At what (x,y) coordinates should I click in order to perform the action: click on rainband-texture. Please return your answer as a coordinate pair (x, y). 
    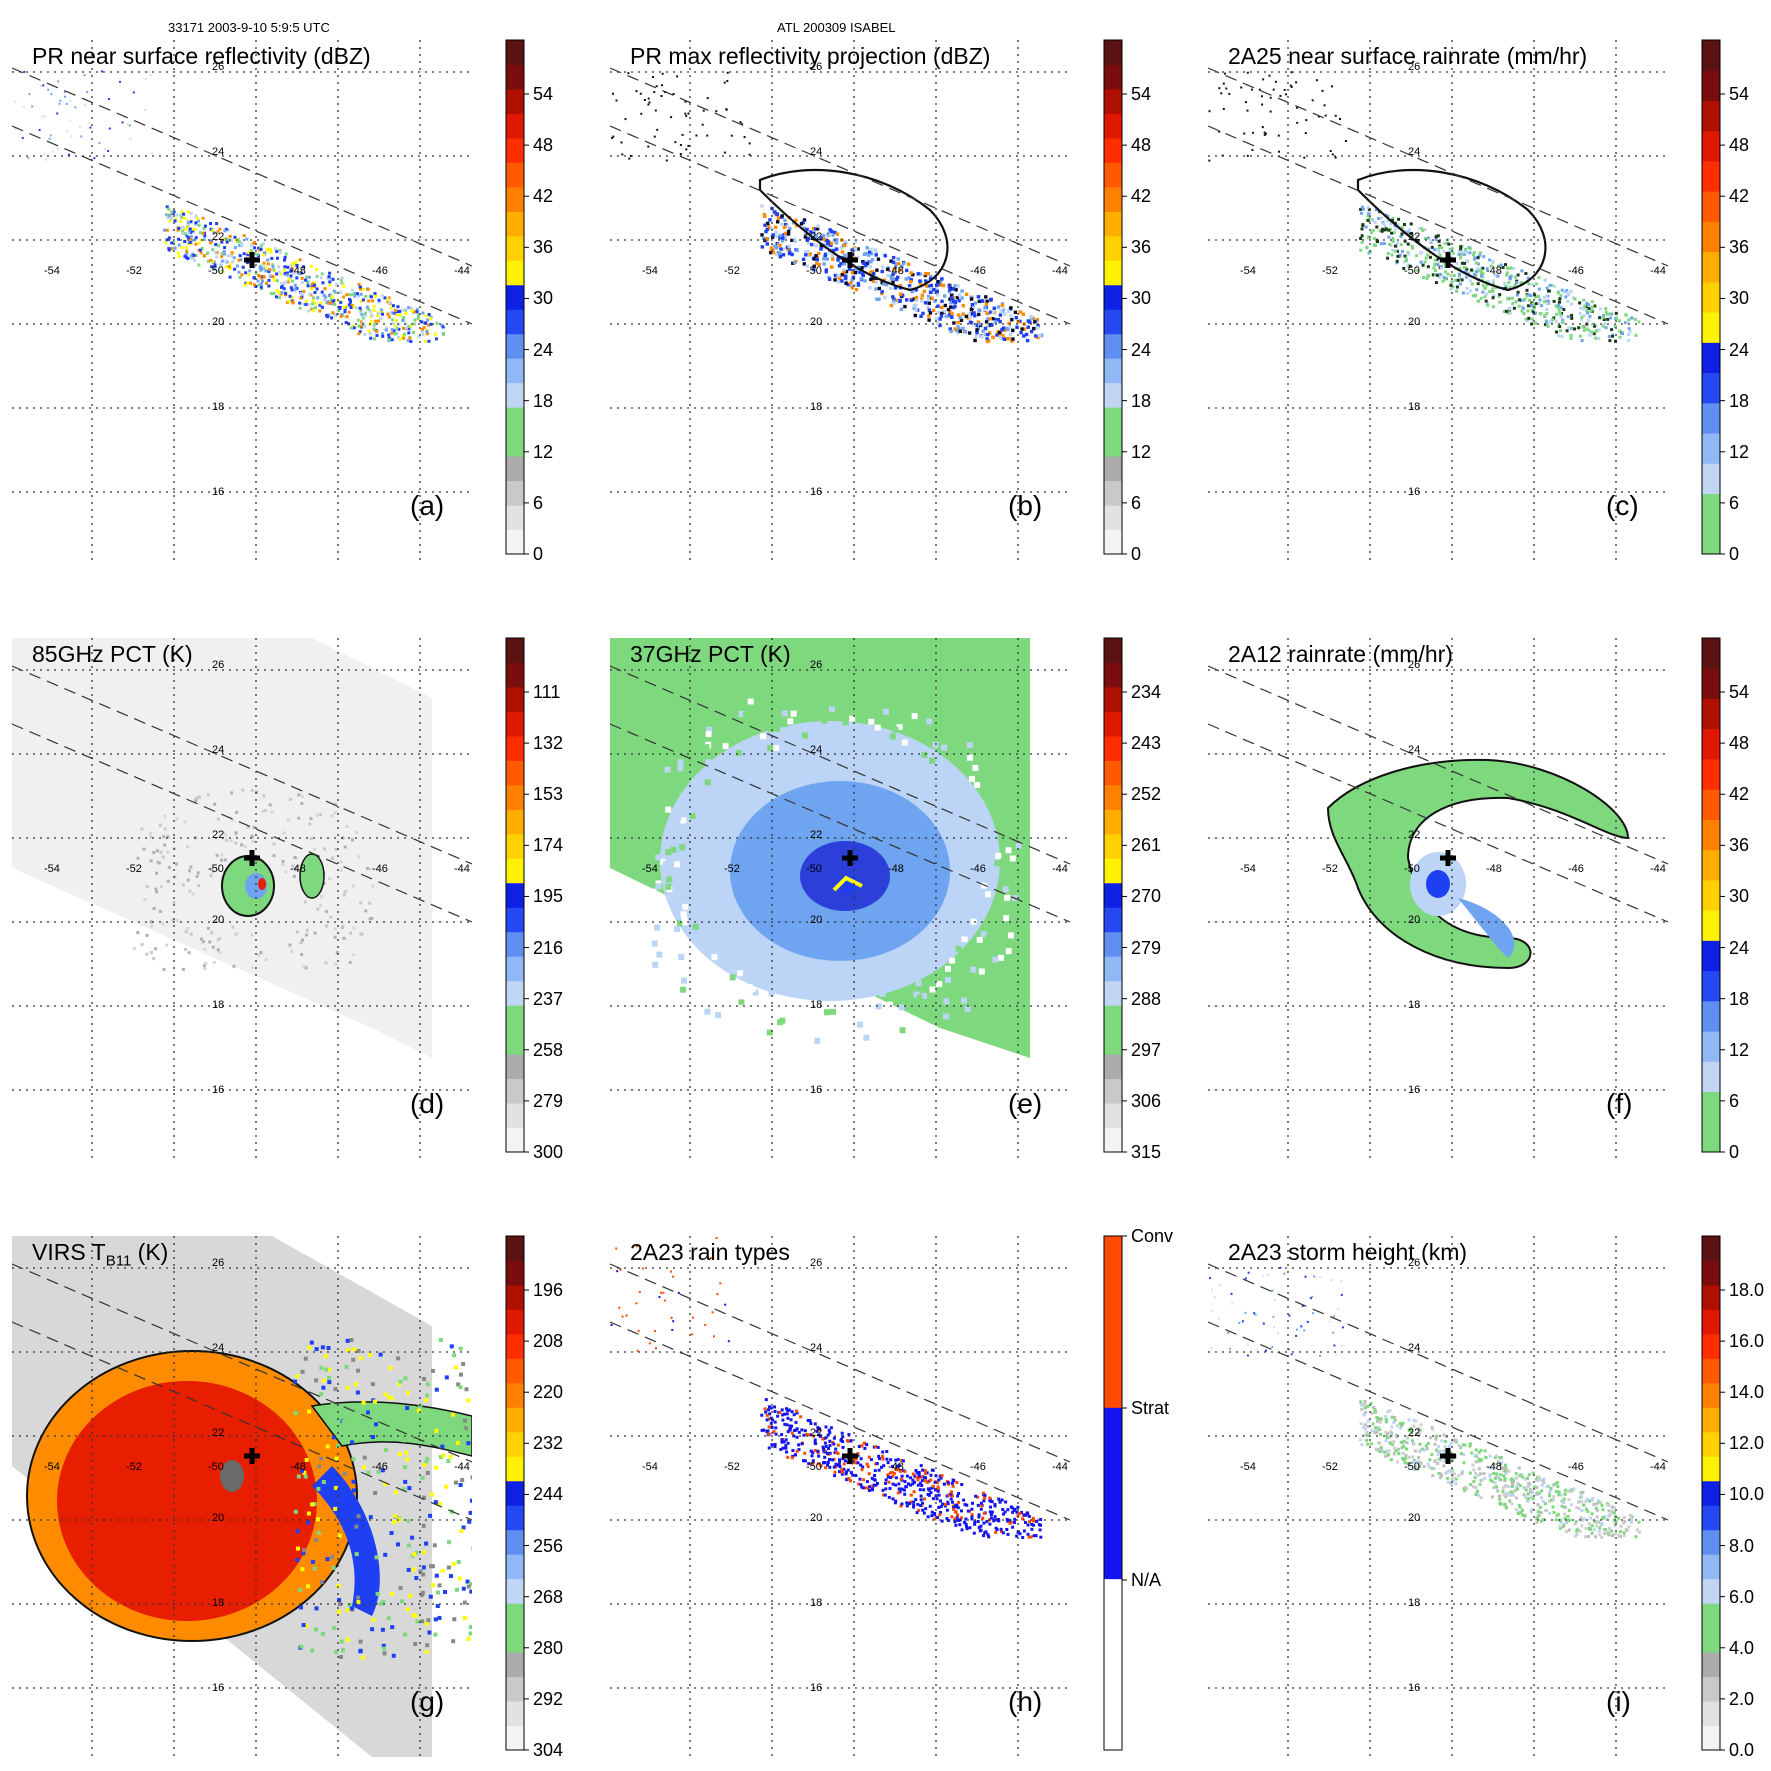
    Looking at the image, I should click on (253, 879).